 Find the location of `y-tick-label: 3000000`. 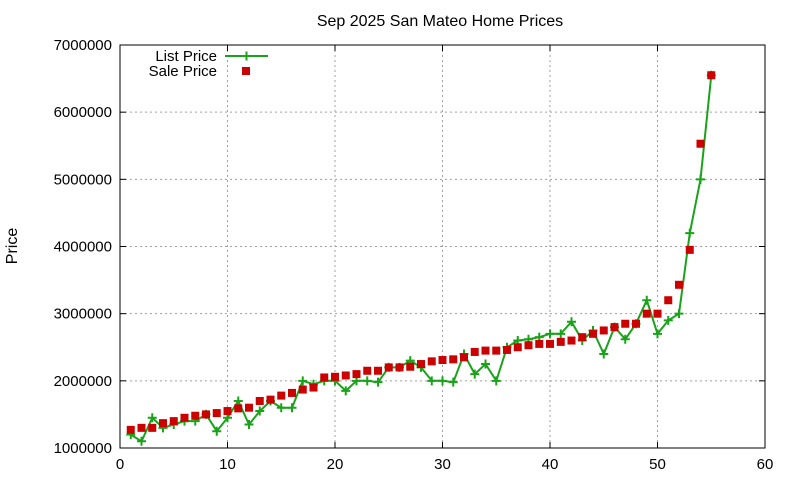

y-tick-label: 3000000 is located at coordinates (83, 314).